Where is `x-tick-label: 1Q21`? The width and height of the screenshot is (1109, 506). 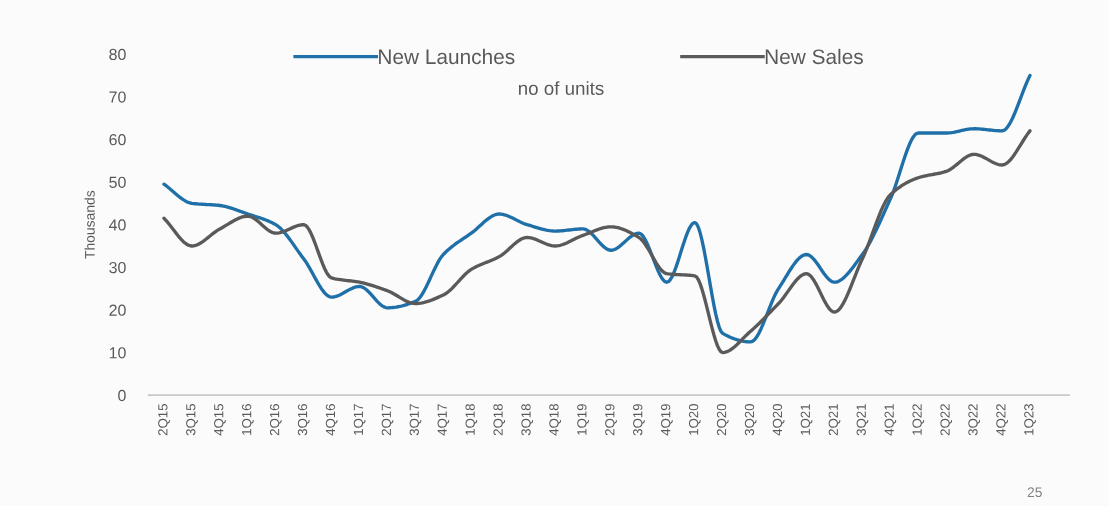
x-tick-label: 1Q21 is located at coordinates (806, 419).